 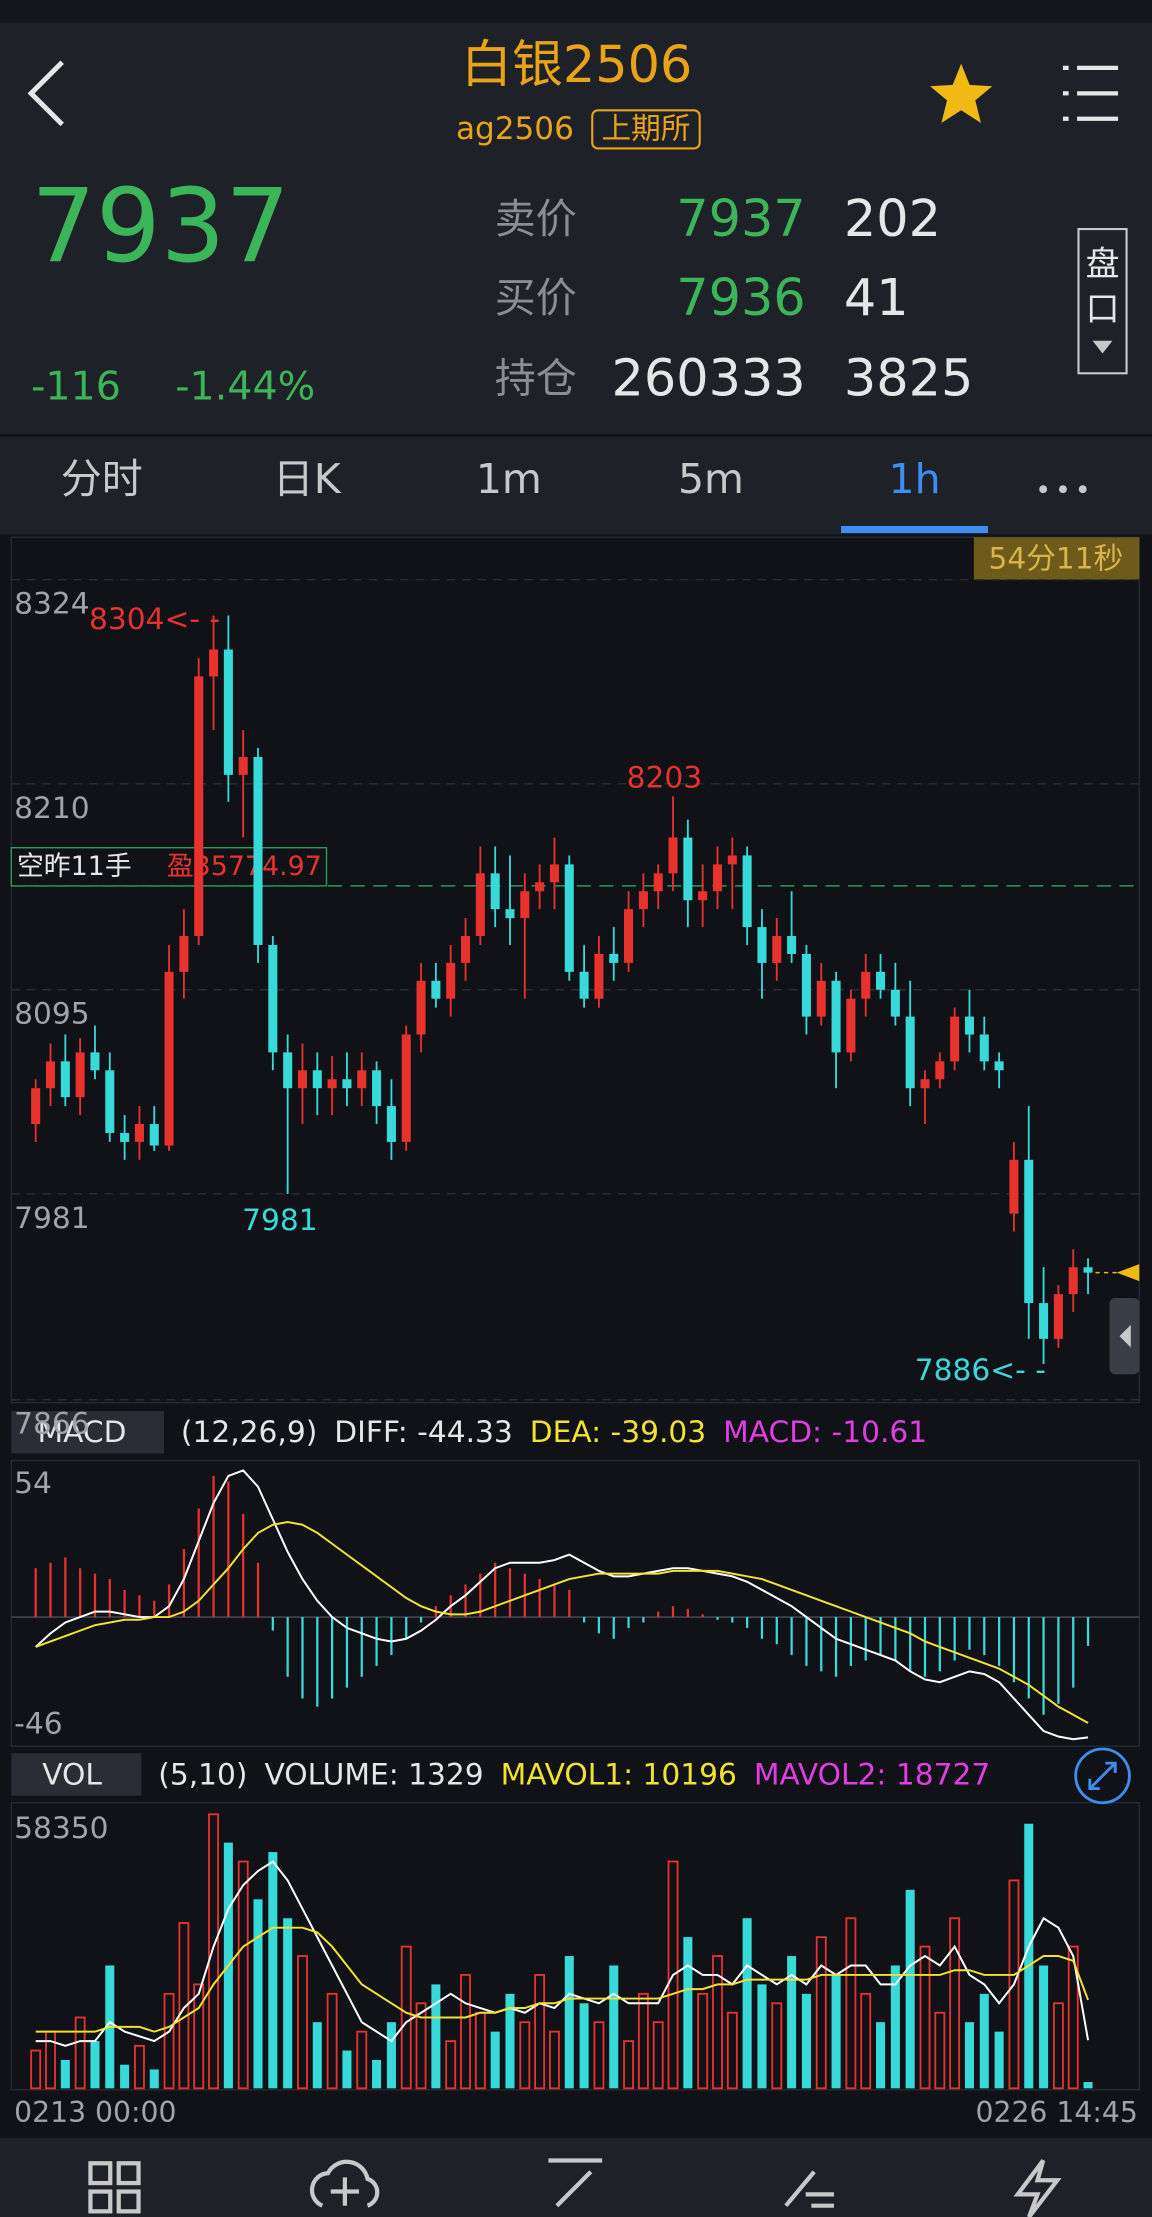 I want to click on depth-button-arrow, so click(x=1102, y=347).